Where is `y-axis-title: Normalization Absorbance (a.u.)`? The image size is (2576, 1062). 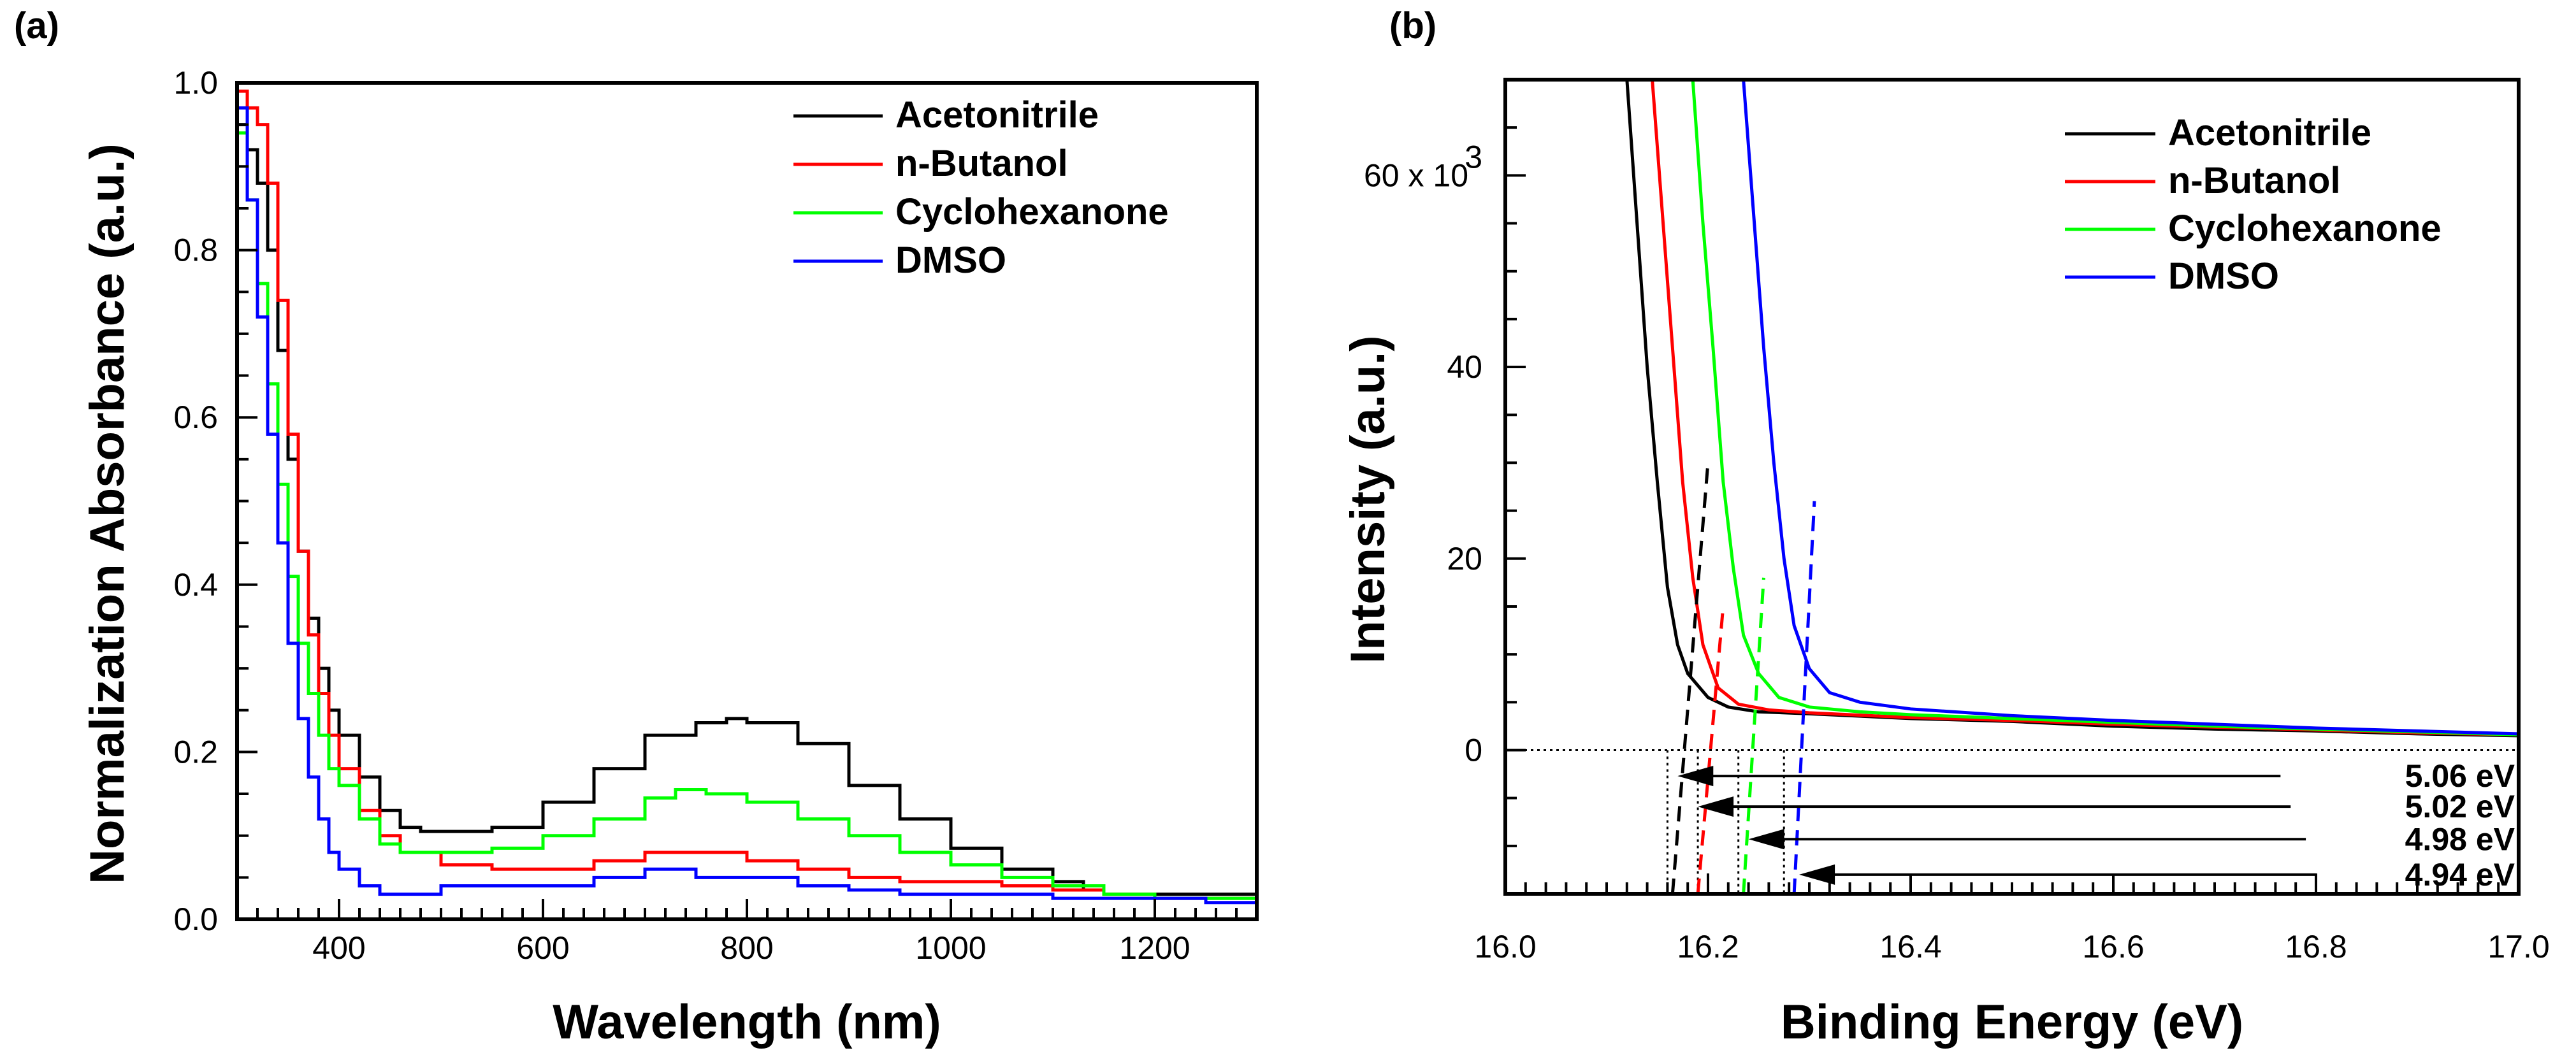 y-axis-title: Normalization Absorbance (a.u.) is located at coordinates (107, 514).